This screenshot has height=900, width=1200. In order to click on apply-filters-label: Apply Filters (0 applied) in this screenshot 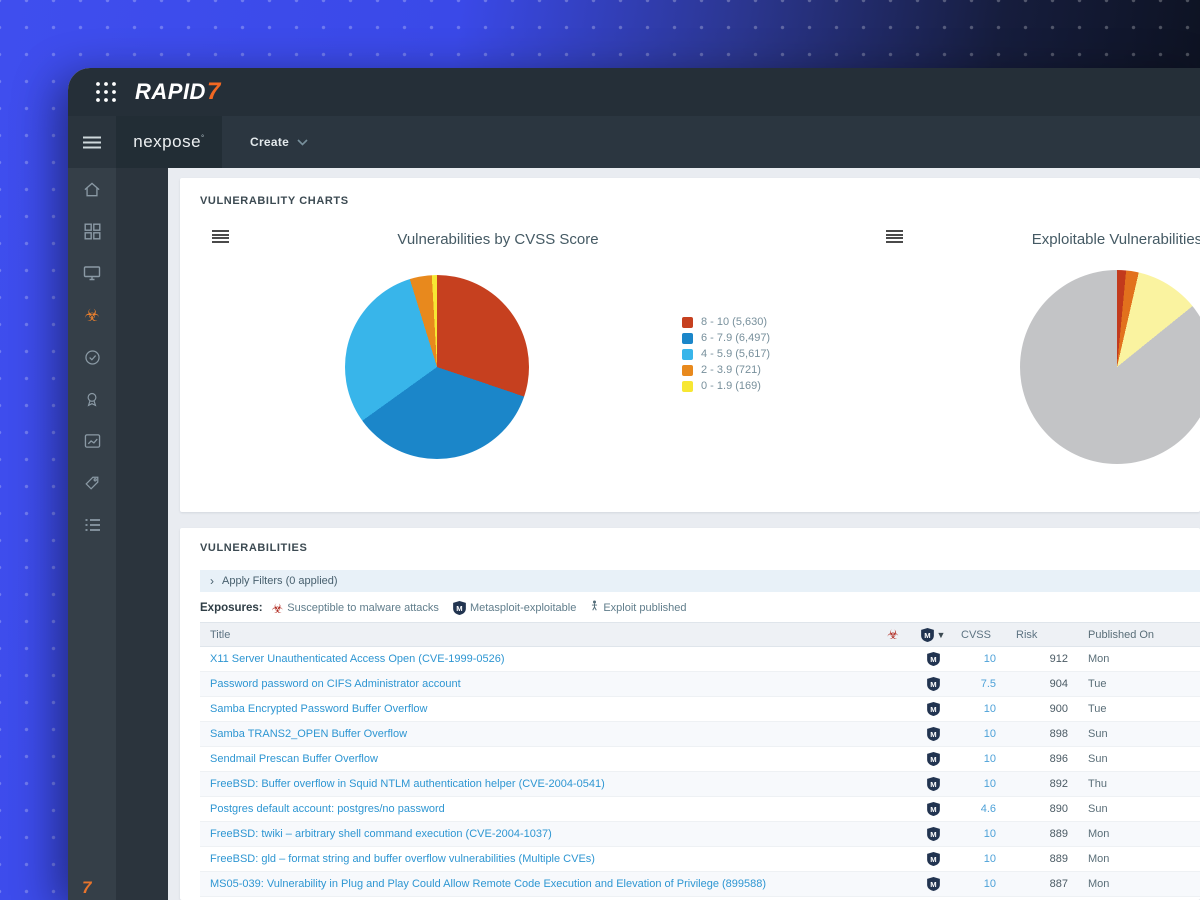, I will do `click(280, 581)`.